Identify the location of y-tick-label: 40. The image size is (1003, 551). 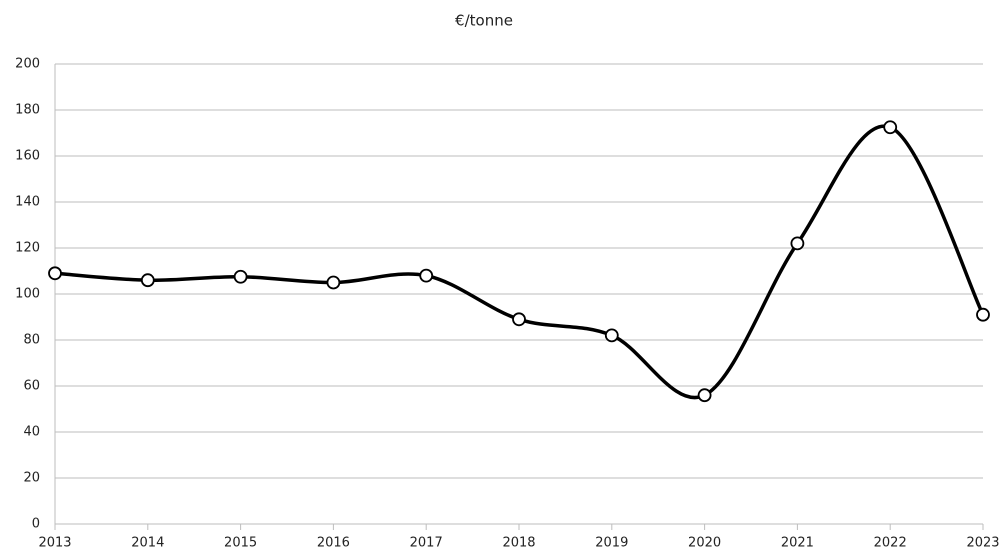
(31, 432).